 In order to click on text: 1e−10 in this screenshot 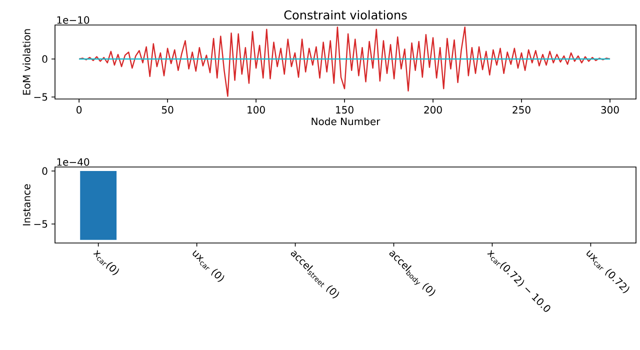, I will do `click(73, 20)`.